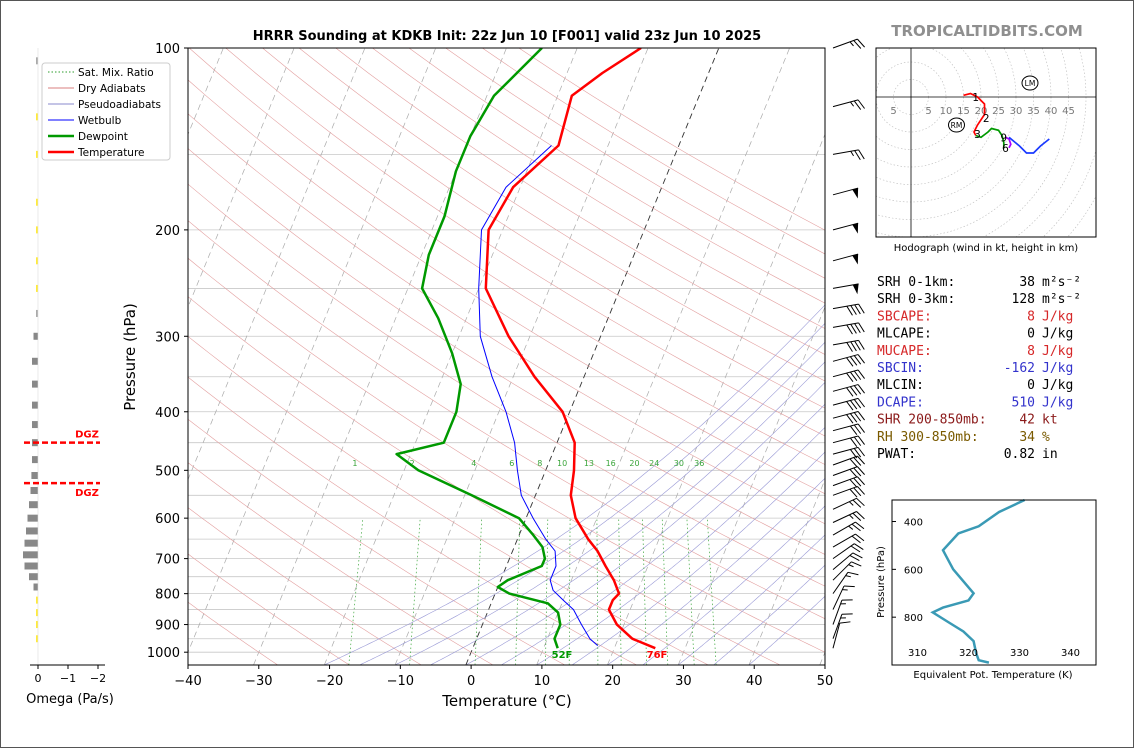 This screenshot has width=1134, height=748. What do you see at coordinates (881, 582) in the screenshot?
I see `theta-e-ylabel: Pressure (hPa)` at bounding box center [881, 582].